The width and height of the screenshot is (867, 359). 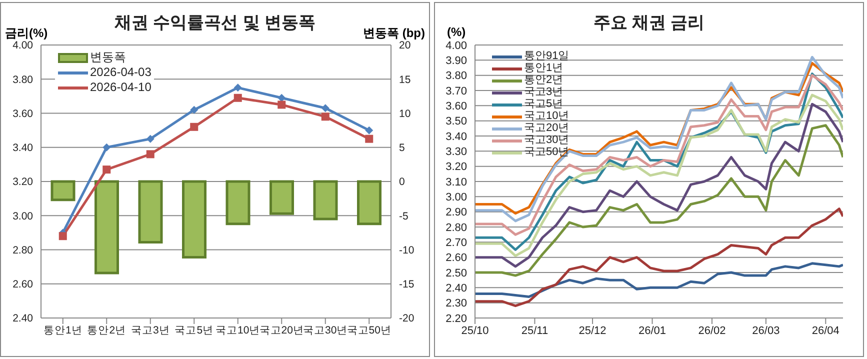 I want to click on x-tick-label: 국고20년, so click(x=281, y=330).